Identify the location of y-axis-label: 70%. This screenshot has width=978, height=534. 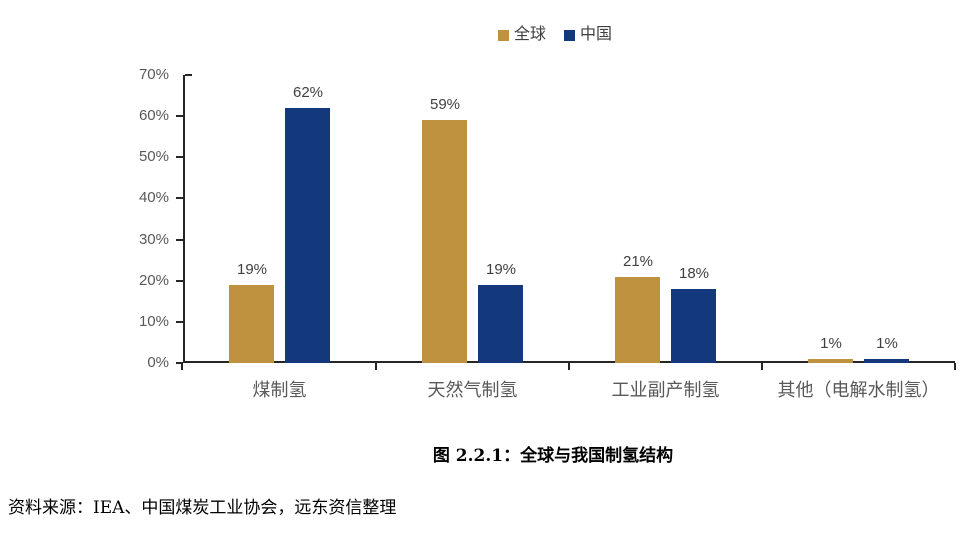
(153, 74).